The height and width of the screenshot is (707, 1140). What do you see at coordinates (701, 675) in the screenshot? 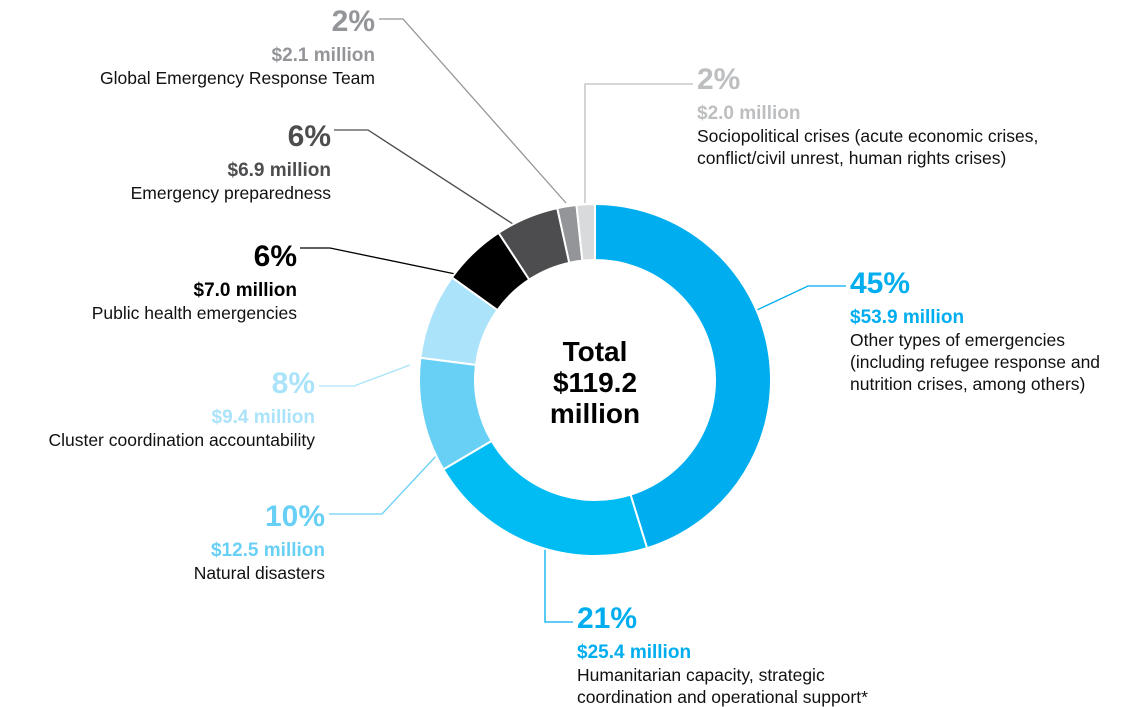
I see `slice-description-1-0: Humanitarian capacity, strategic` at bounding box center [701, 675].